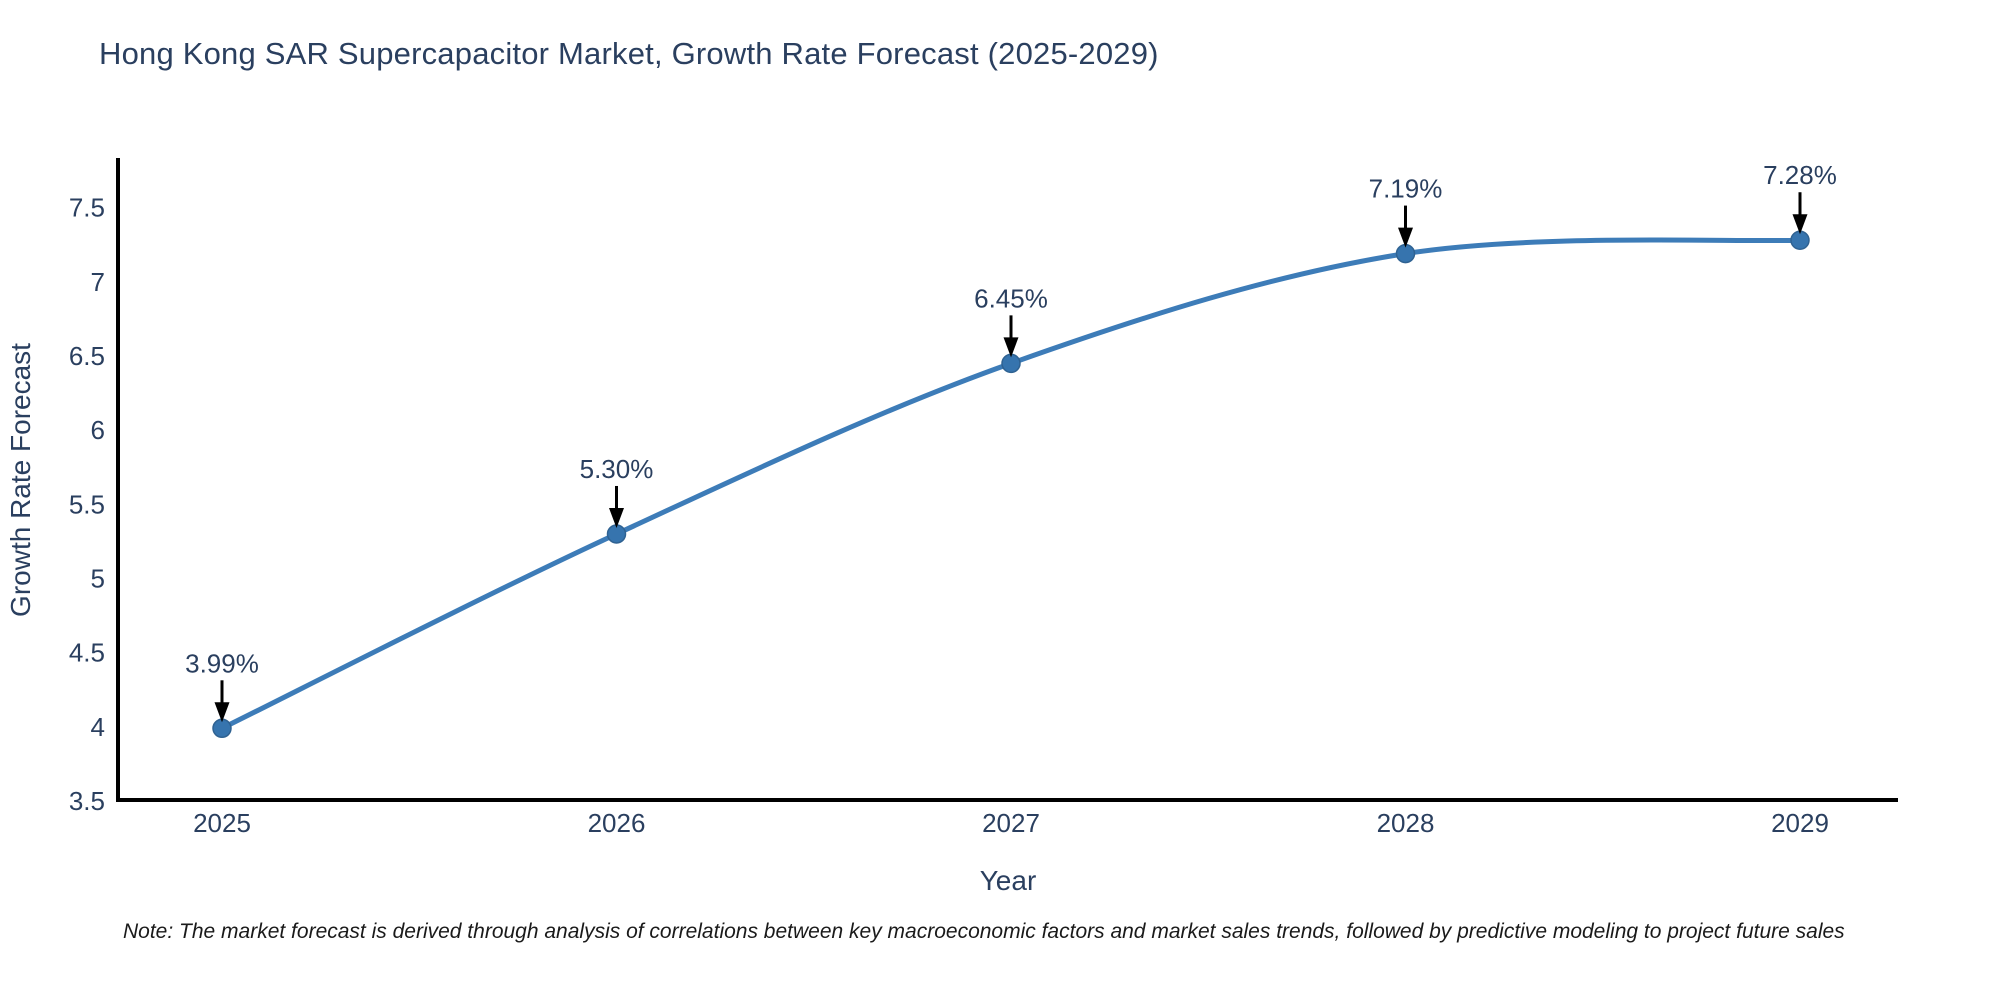 The width and height of the screenshot is (2000, 1000). I want to click on data-point-label: 3.99%, so click(222, 663).